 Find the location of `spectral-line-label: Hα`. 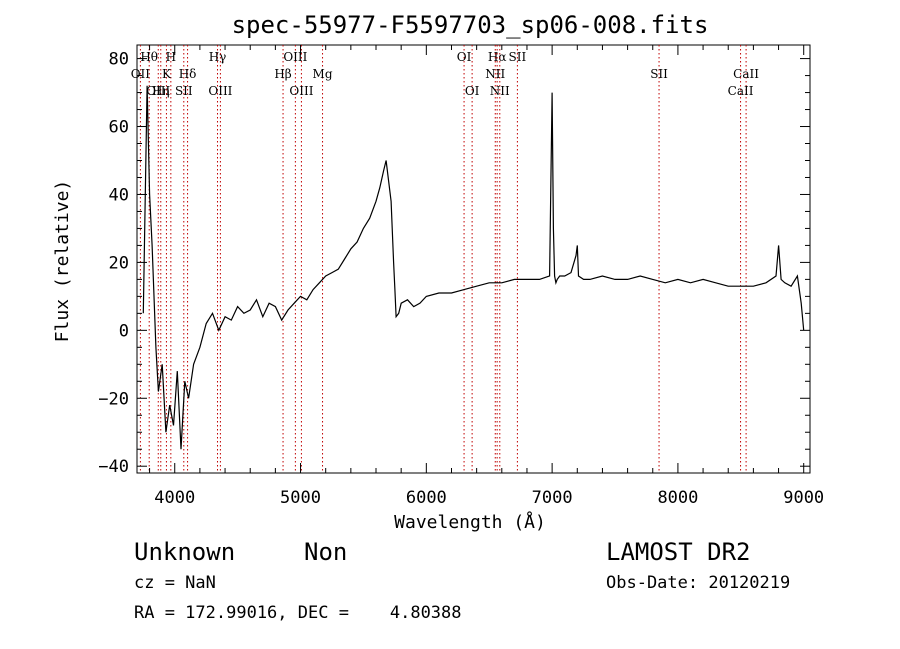

spectral-line-label: Hα is located at coordinates (497, 57).